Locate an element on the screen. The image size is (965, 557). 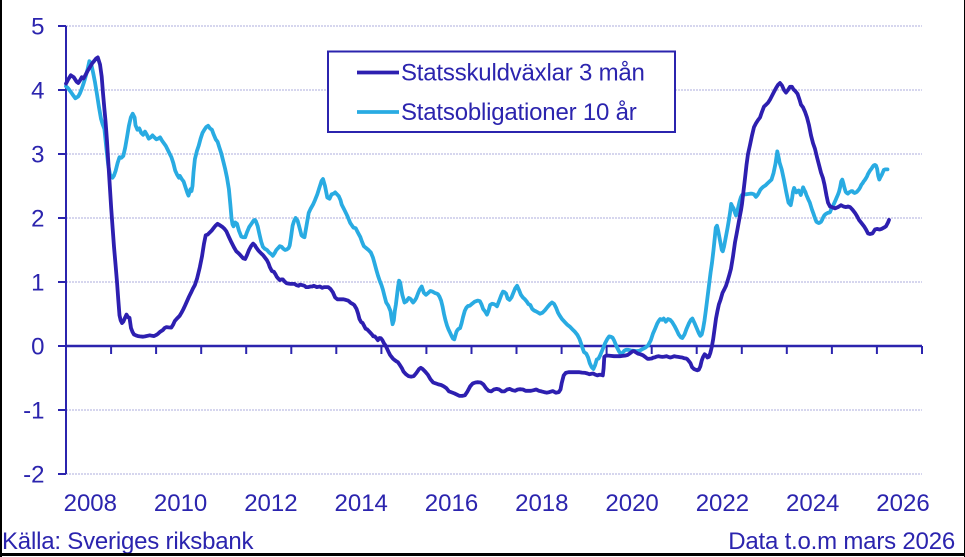
svg-text: Källa: Sveriges riksbank is located at coordinates (128, 541).